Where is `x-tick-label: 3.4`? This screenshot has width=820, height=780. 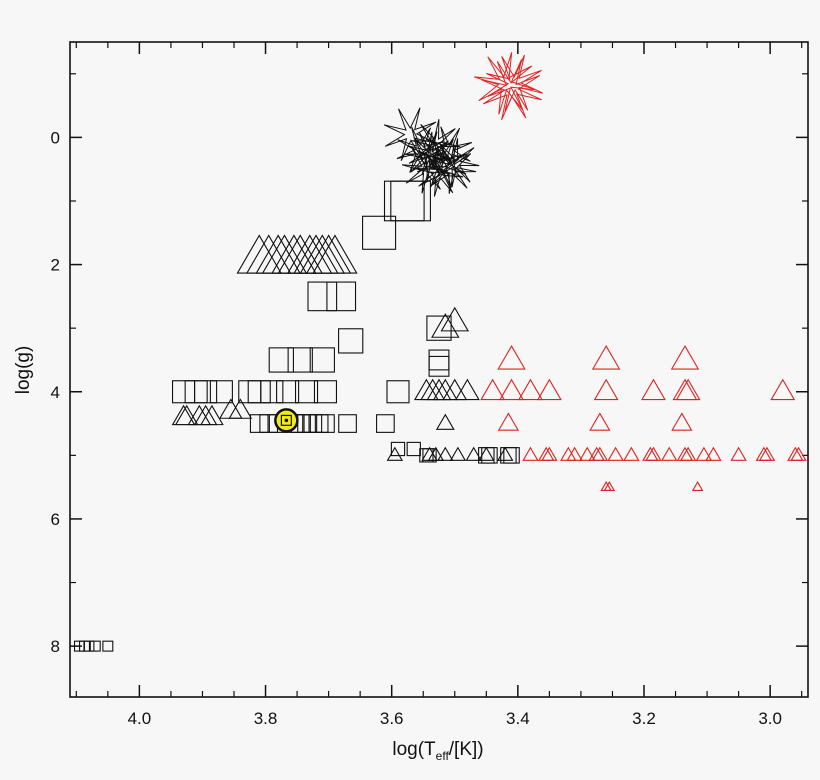 x-tick-label: 3.4 is located at coordinates (518, 718).